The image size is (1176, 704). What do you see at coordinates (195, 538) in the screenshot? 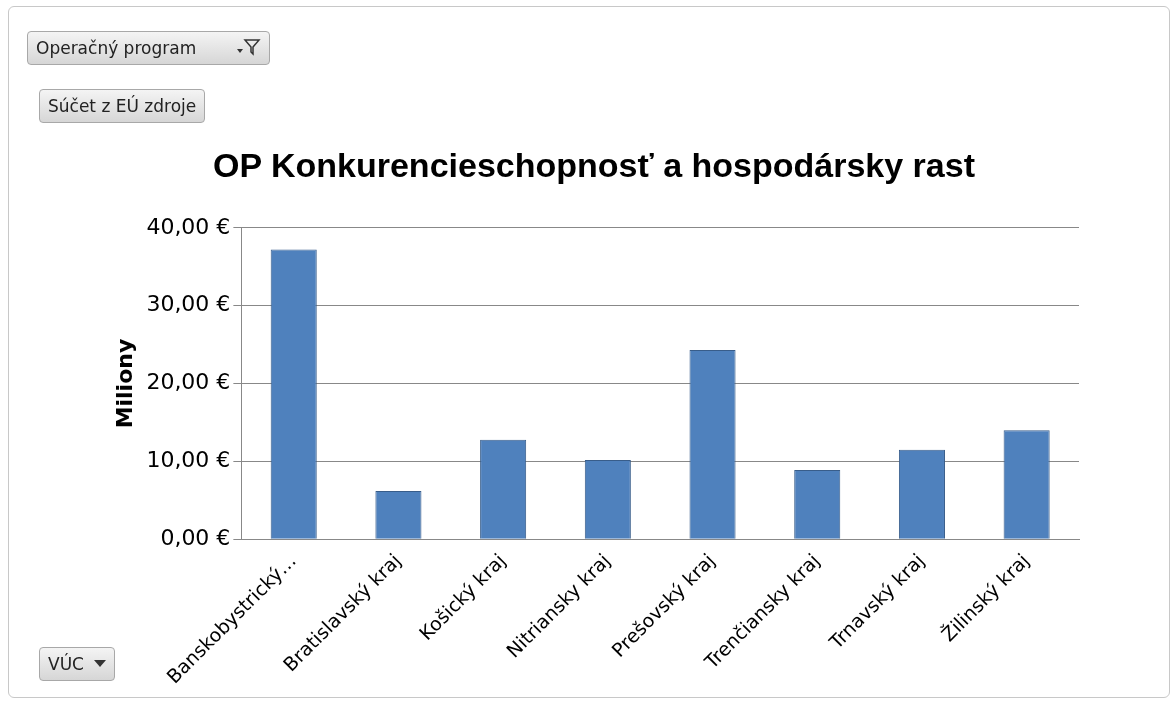
I see `y-tick-label: 0,00 €` at bounding box center [195, 538].